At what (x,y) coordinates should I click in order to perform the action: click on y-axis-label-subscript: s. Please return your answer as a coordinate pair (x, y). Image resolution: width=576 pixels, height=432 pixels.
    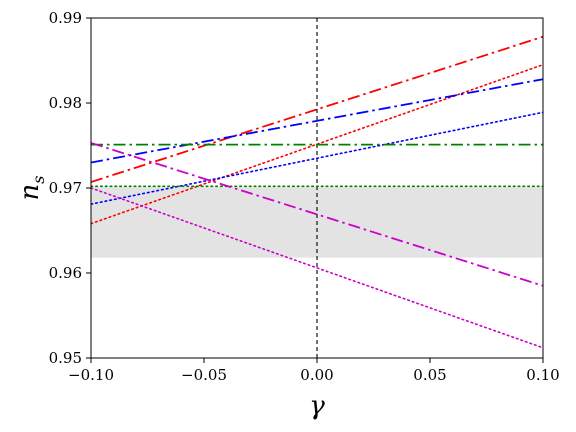
    Looking at the image, I should click on (38, 180).